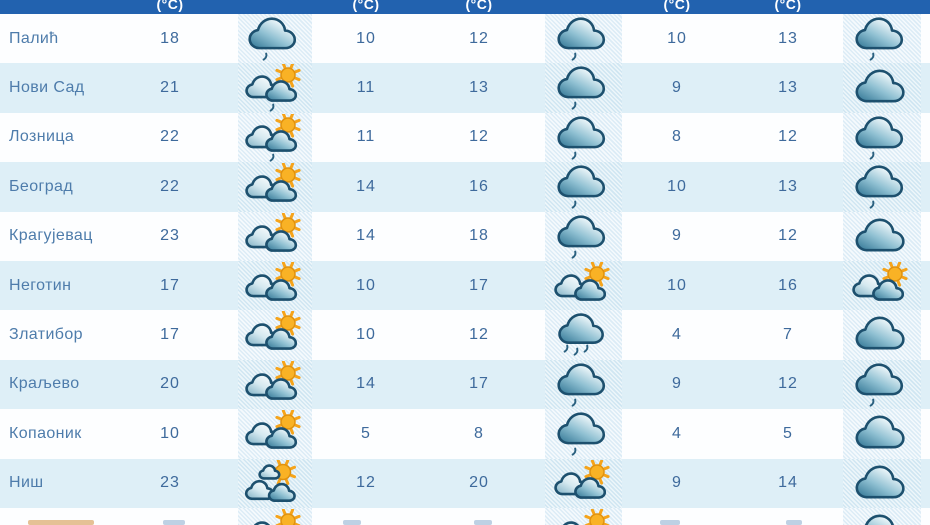 This screenshot has width=930, height=525. I want to click on city-name: Палић, so click(34, 38).